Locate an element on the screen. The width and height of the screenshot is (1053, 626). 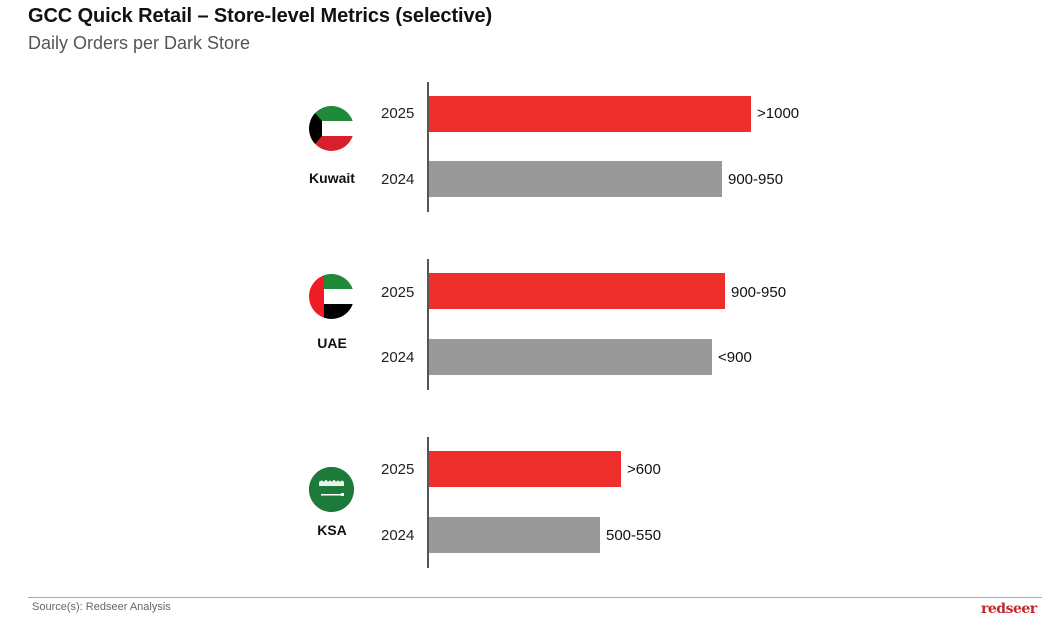
chart-subtitle: Daily Orders per Dark Store is located at coordinates (139, 43).